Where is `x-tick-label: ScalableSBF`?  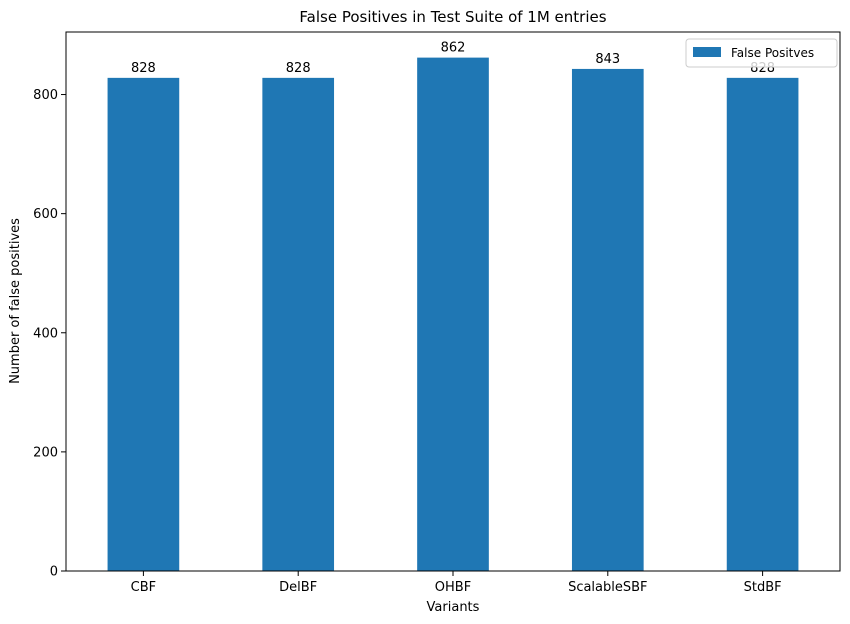
x-tick-label: ScalableSBF is located at coordinates (607, 587).